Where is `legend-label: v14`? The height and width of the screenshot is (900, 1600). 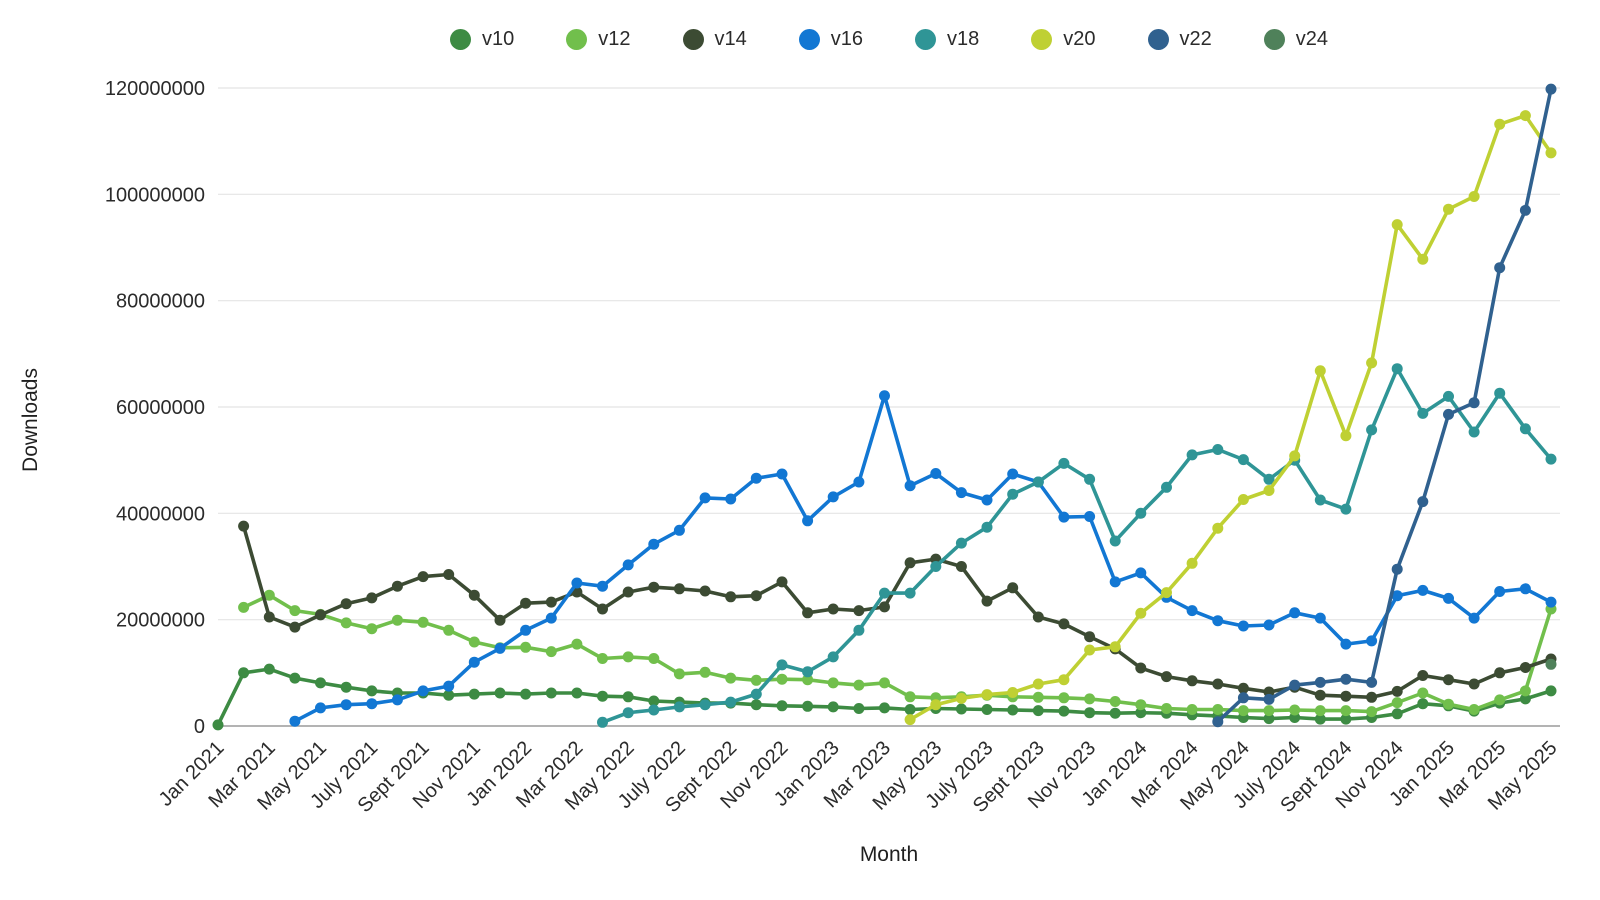
legend-label: v14 is located at coordinates (730, 39).